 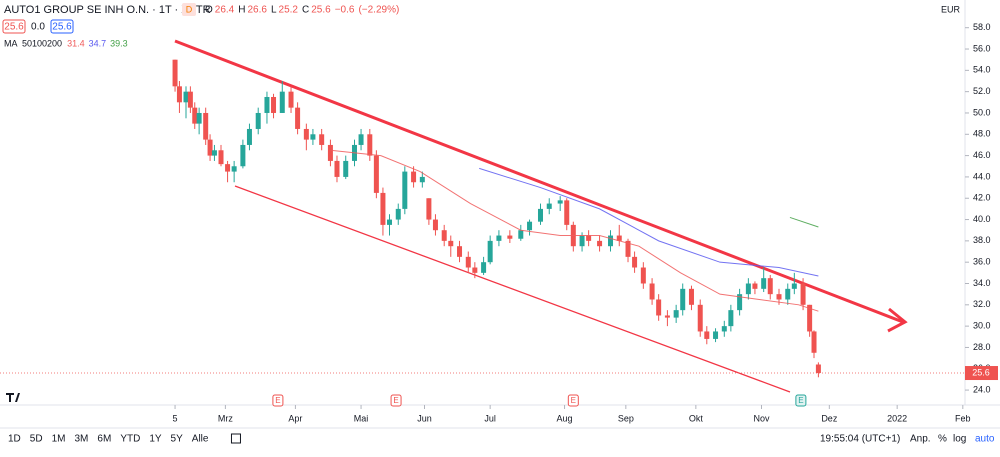 I want to click on y-tick-label: 38.0, so click(x=982, y=240).